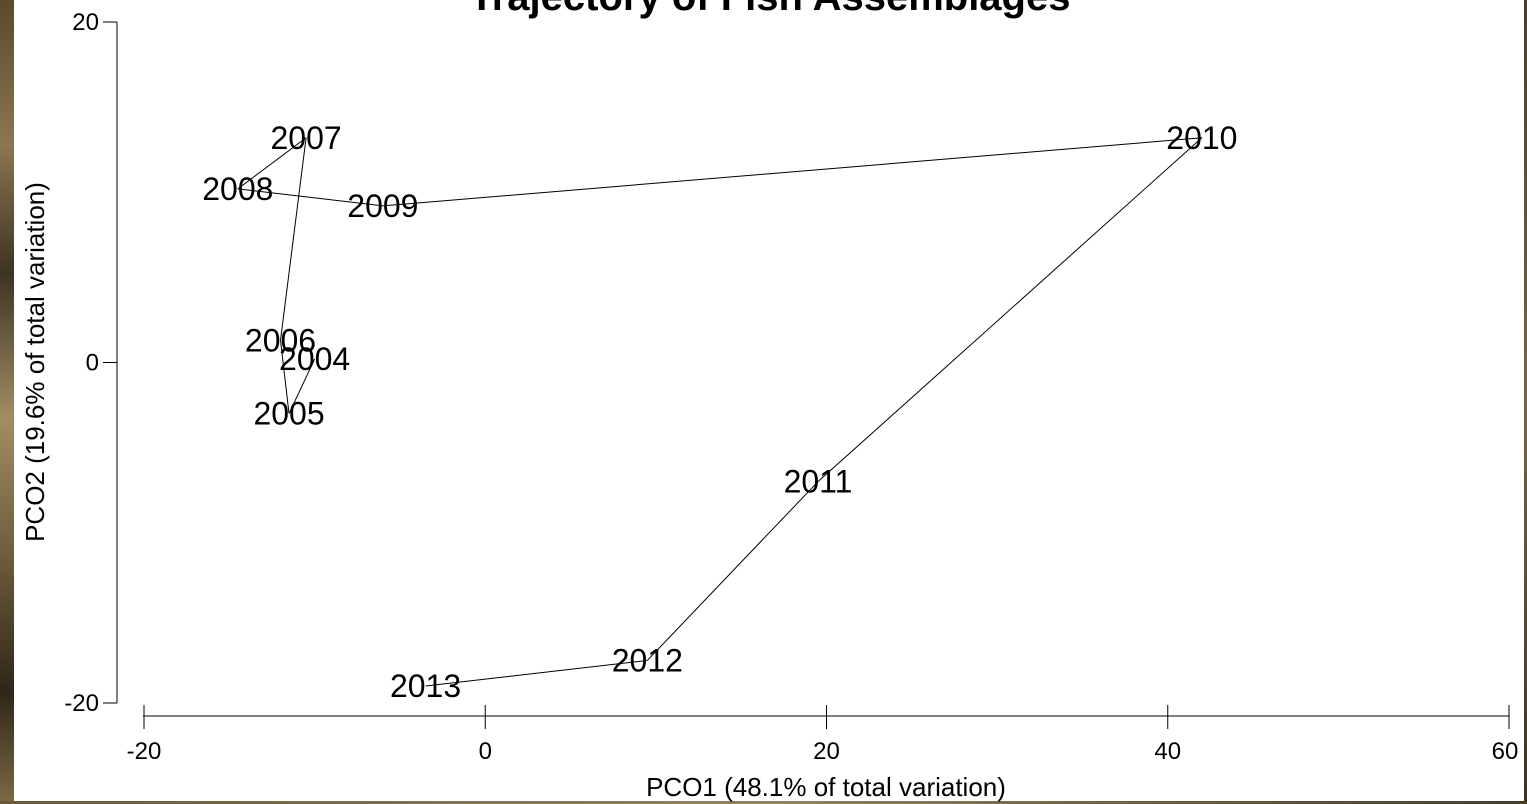  Describe the element at coordinates (823, 735) in the screenshot. I see `x-ticks: -20 0 20 40 60` at that location.